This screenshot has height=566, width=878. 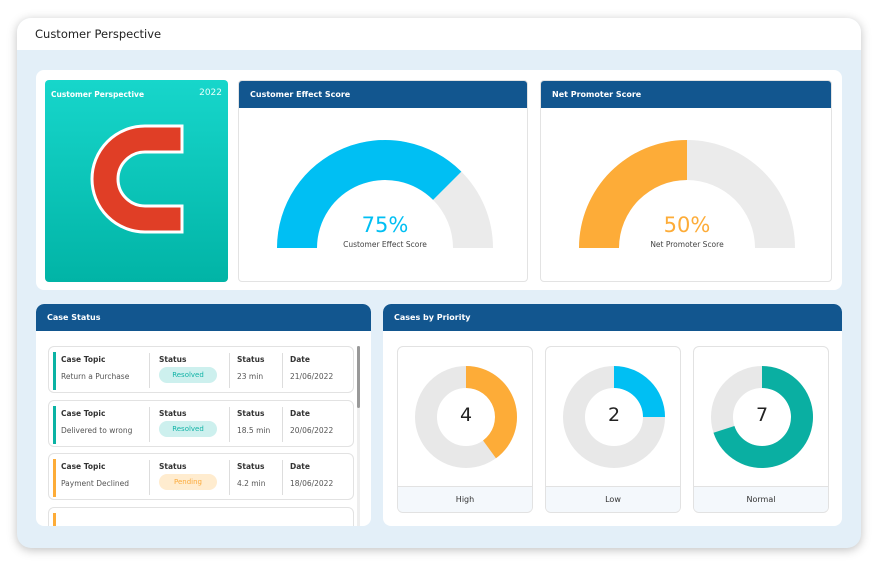 I want to click on customer-effect-gauge: 75% Customer Effect Score, so click(x=385, y=194).